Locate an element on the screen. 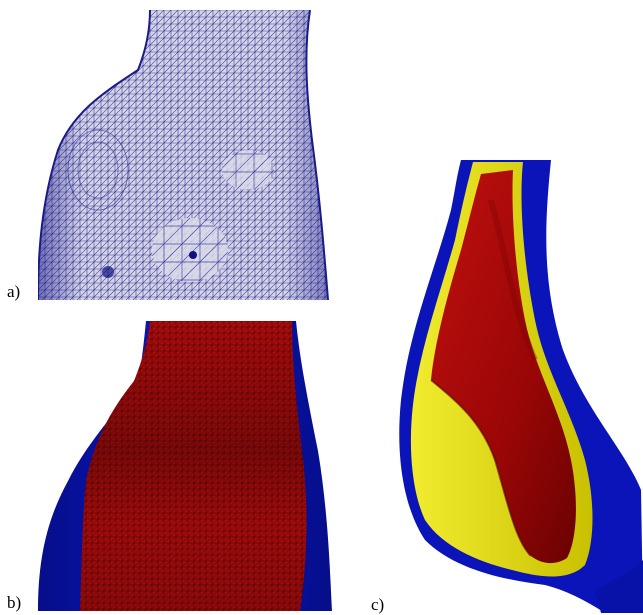 The image size is (643, 615). panel-b-label: b) is located at coordinates (14, 602).